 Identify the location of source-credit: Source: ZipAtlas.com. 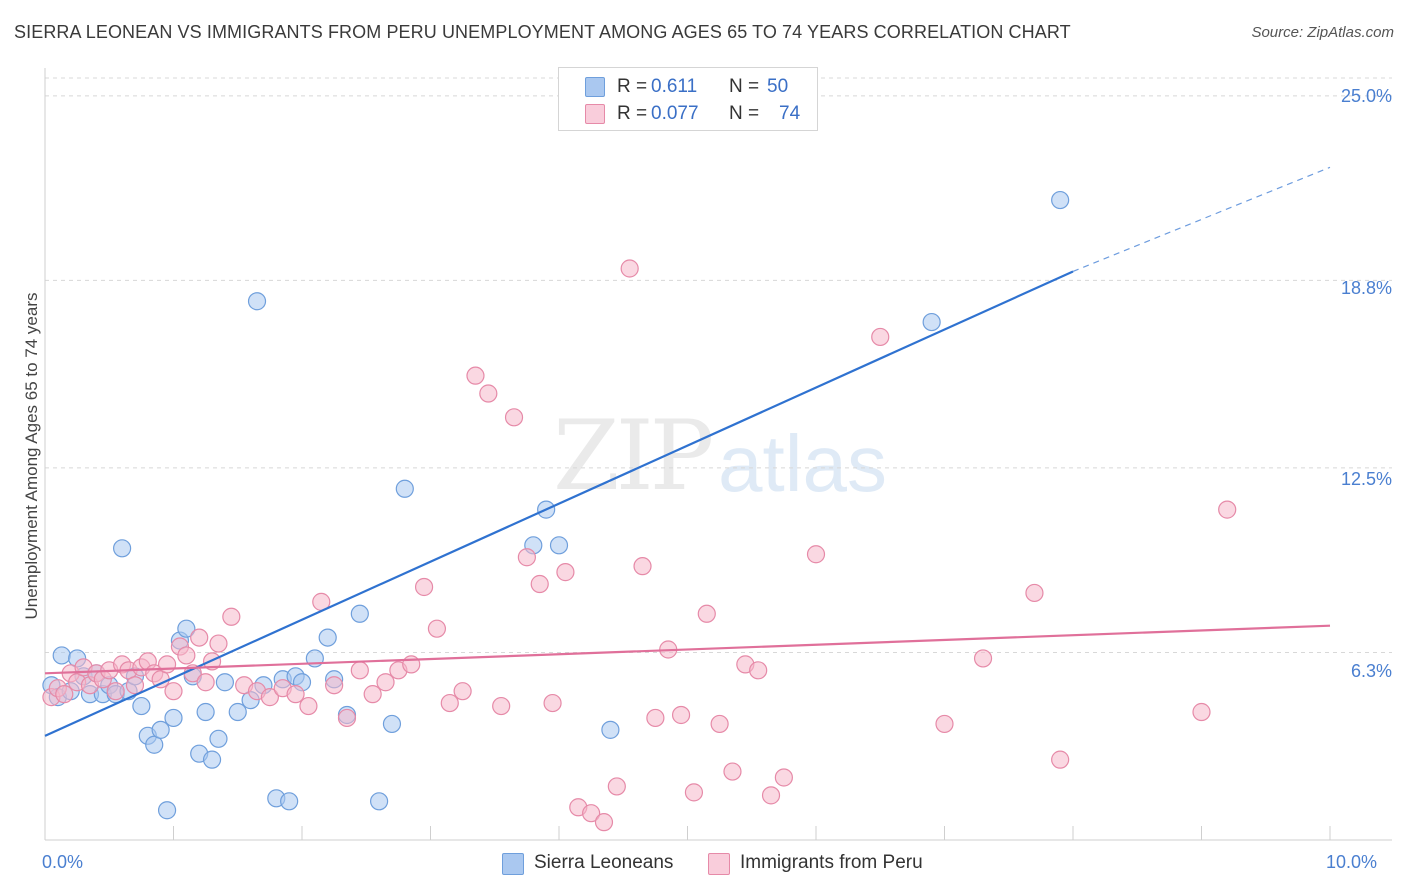
(1322, 32).